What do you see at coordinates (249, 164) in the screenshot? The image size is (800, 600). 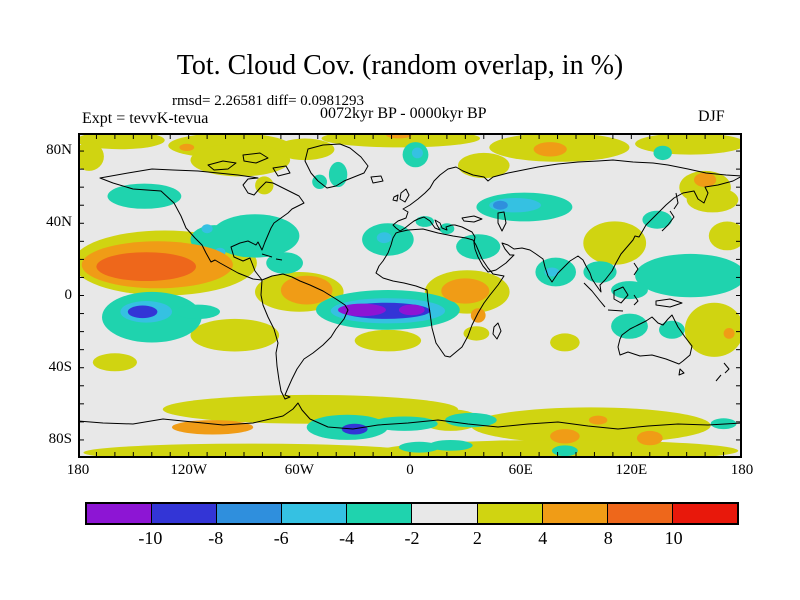 I see `coastline-arctic-islands` at bounding box center [249, 164].